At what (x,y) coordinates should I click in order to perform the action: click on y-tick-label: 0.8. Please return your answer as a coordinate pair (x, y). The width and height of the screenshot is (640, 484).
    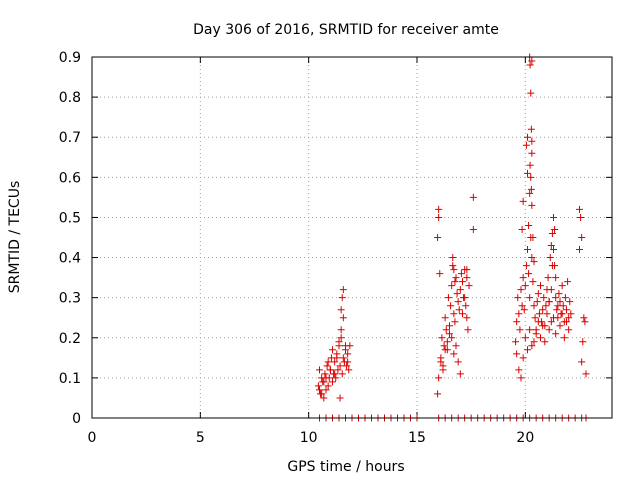
    Looking at the image, I should click on (70, 98).